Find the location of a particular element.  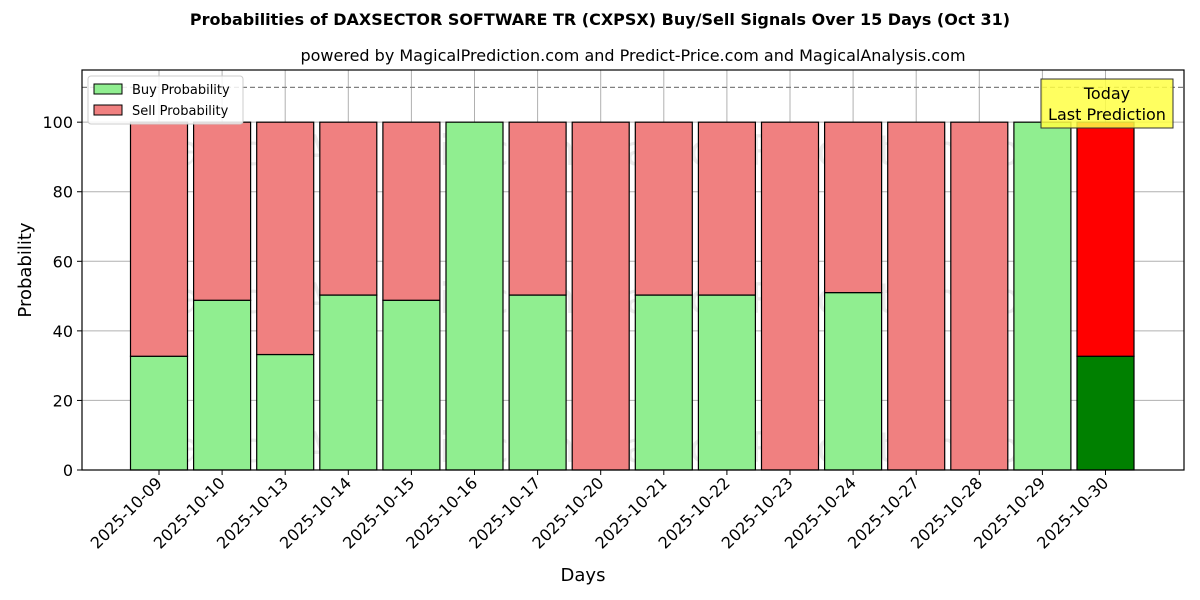

y-tick-label: 20 is located at coordinates (63, 400).